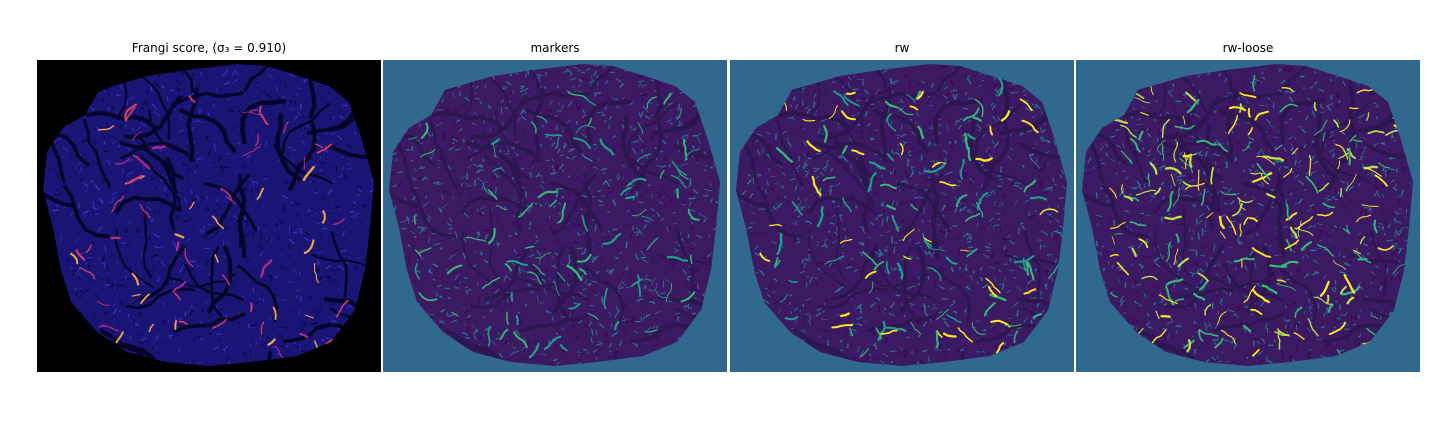 The height and width of the screenshot is (432, 1440). What do you see at coordinates (1248, 48) in the screenshot?
I see `panel-title-rw-loose: rw-loose` at bounding box center [1248, 48].